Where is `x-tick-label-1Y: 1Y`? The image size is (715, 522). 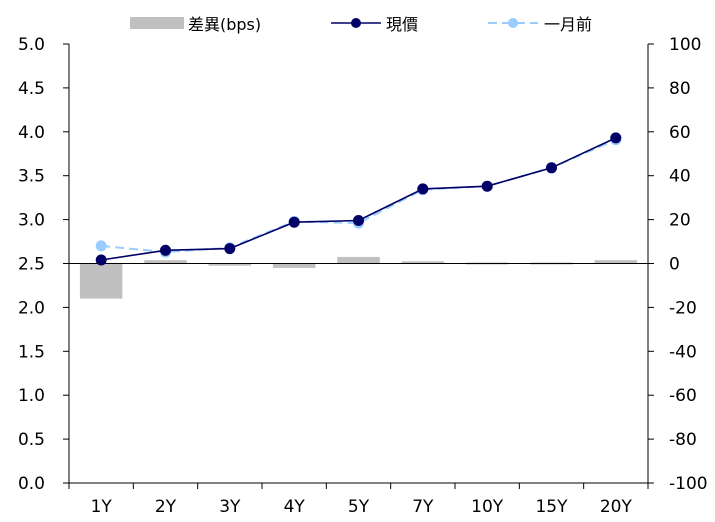 x-tick-label-1Y: 1Y is located at coordinates (102, 507).